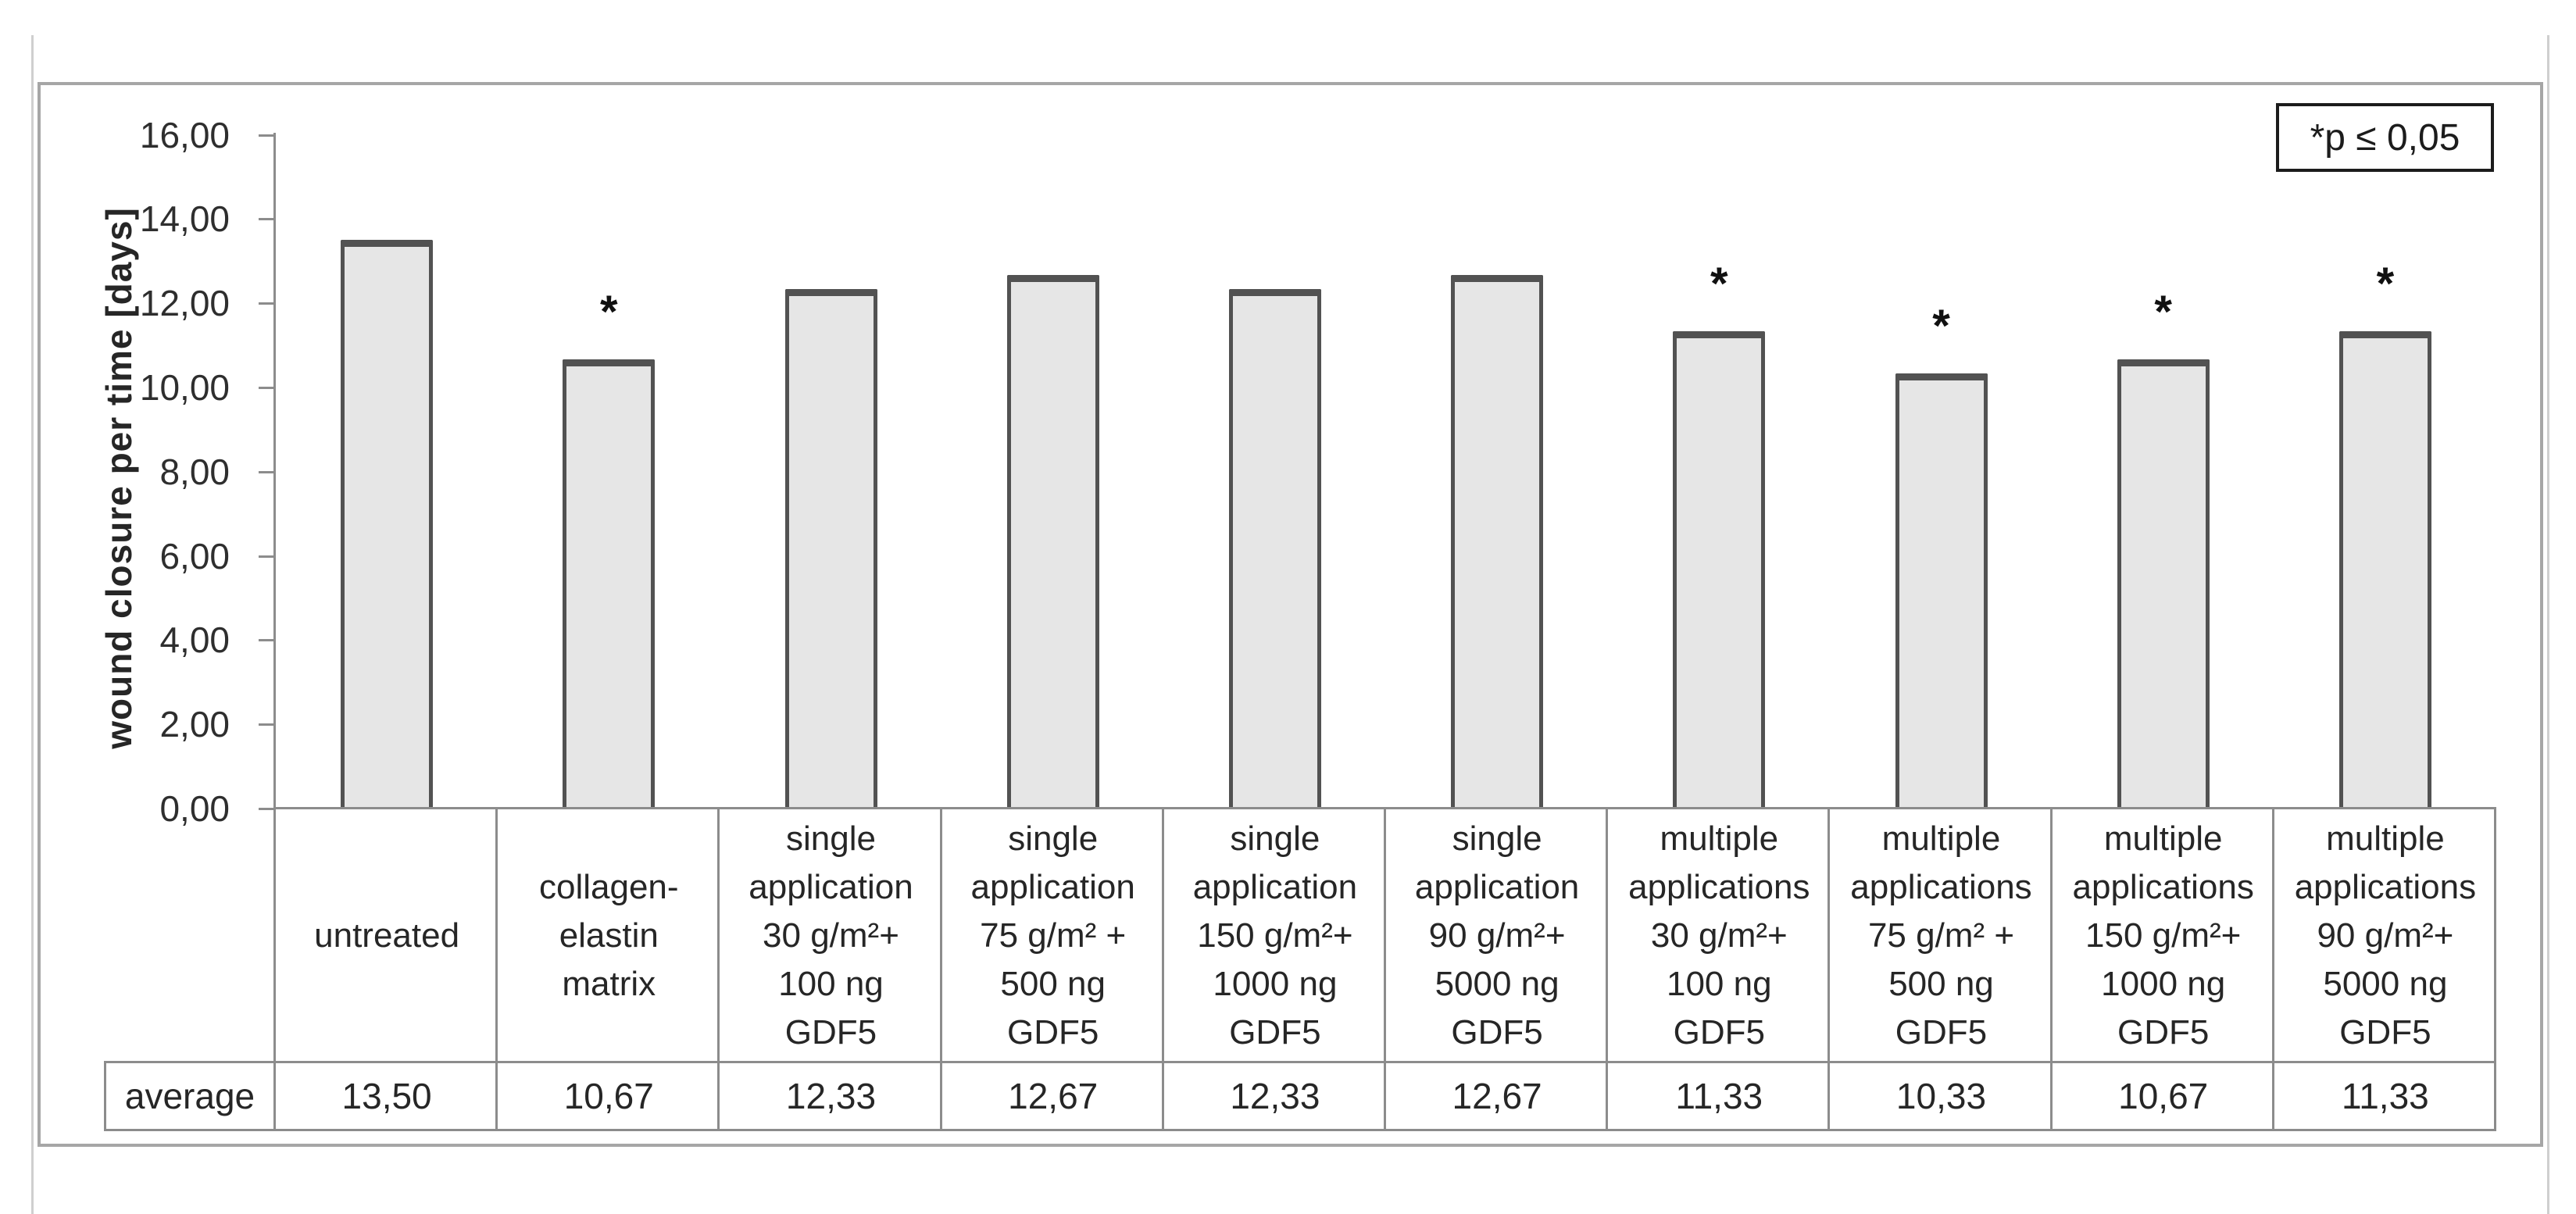 The height and width of the screenshot is (1214, 2576). Describe the element at coordinates (266, 219) in the screenshot. I see `y-tick-14,00` at that location.